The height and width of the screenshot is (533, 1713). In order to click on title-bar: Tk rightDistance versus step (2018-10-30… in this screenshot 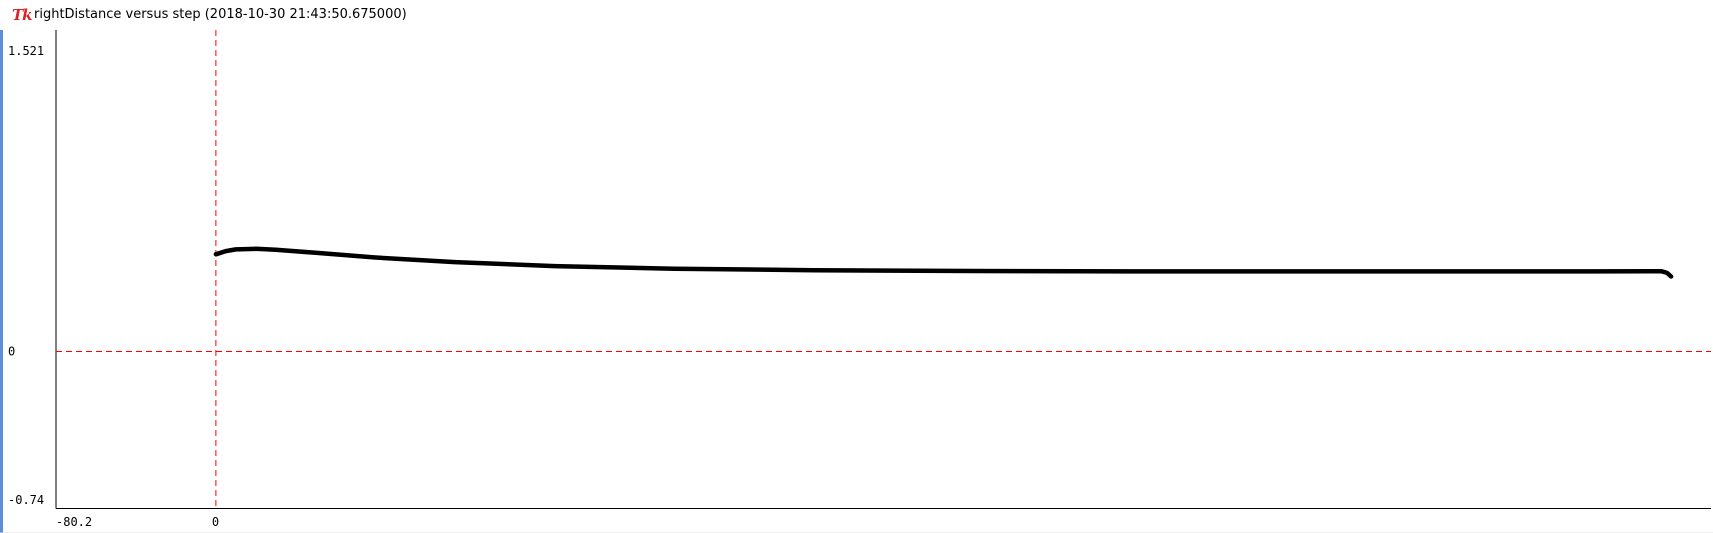, I will do `click(856, 15)`.